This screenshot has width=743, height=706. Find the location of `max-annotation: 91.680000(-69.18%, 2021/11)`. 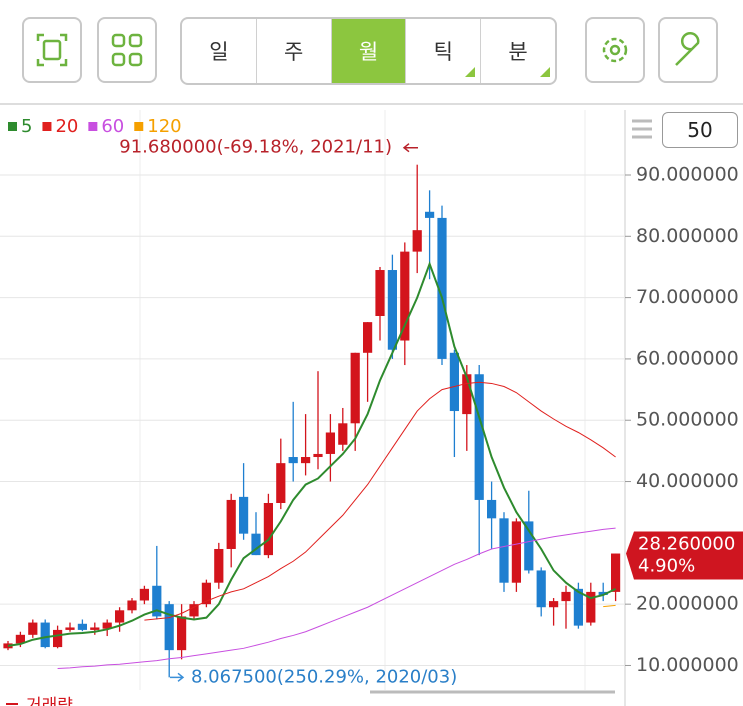

max-annotation: 91.680000(-69.18%, 2021/11) is located at coordinates (255, 147).